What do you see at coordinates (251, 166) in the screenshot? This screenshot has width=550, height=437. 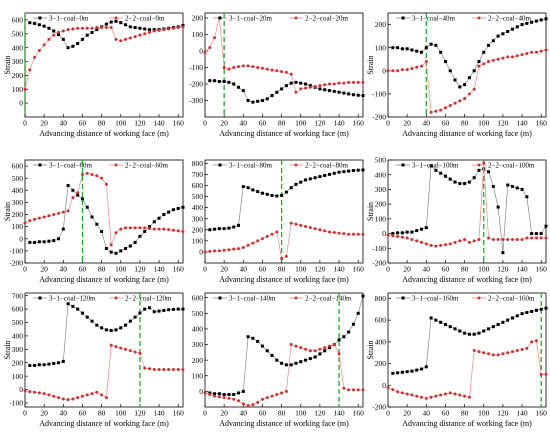 I see `legend-label: 3−1−coal−80m` at bounding box center [251, 166].